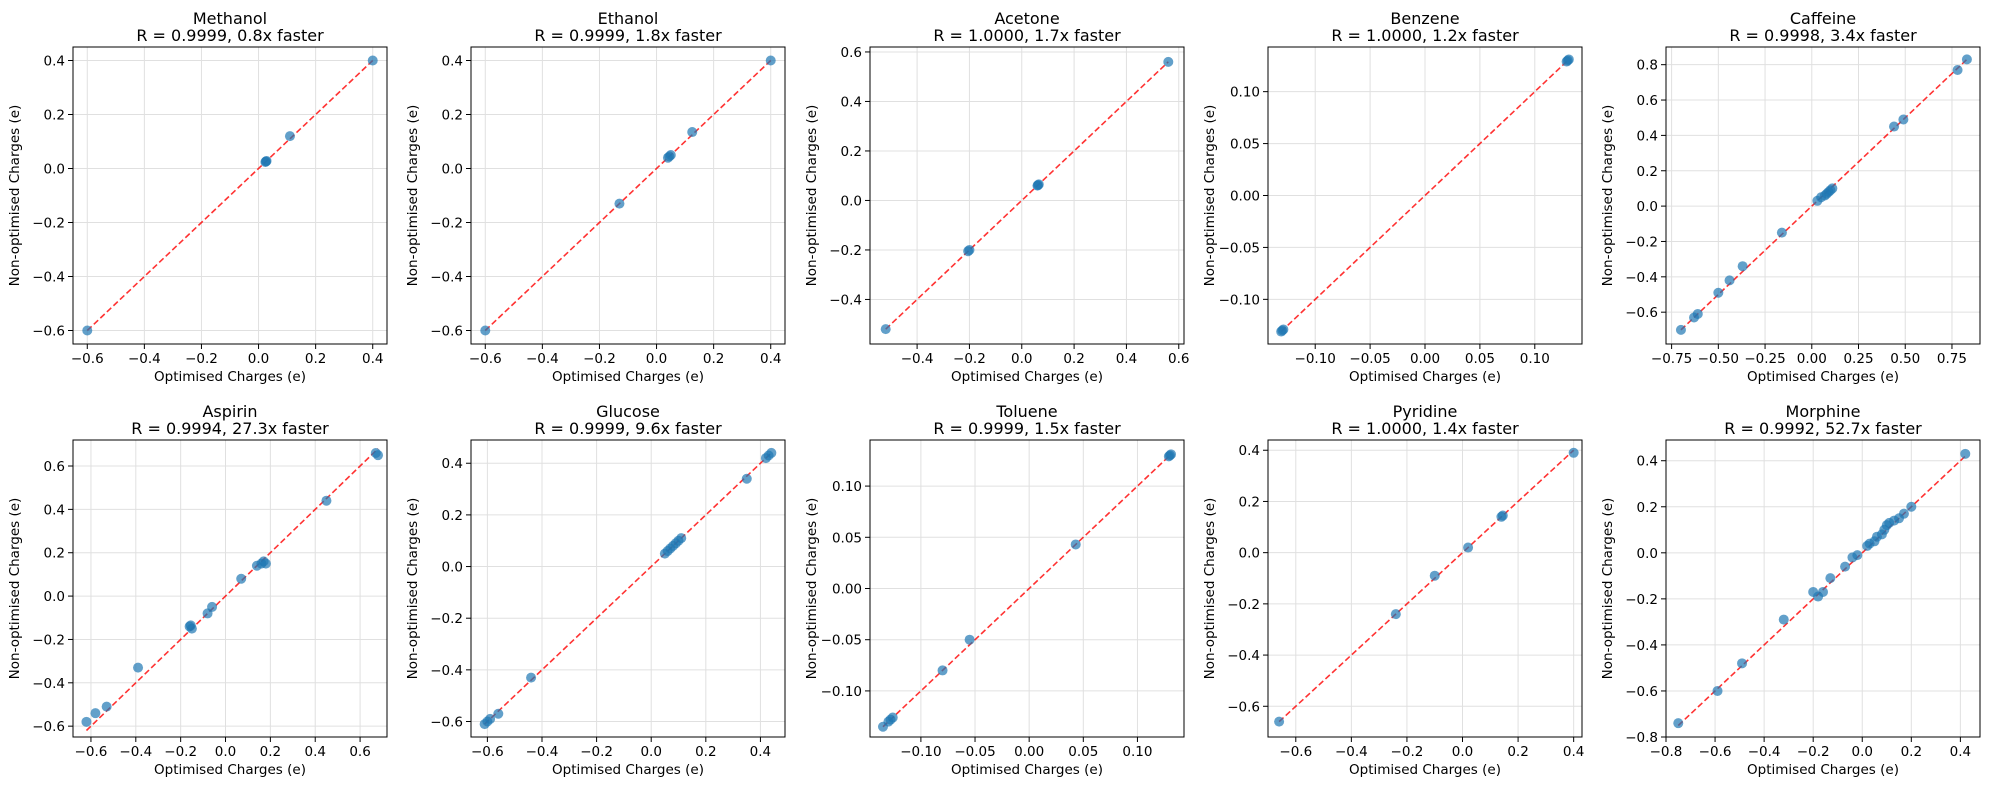 The image size is (1989, 789). Describe the element at coordinates (542, 752) in the screenshot. I see `x-tick-label: −0.4` at that location.